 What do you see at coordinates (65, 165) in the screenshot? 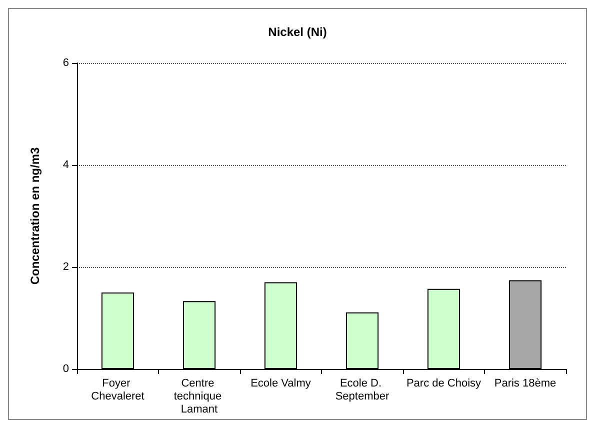
I see `y-tick-label: 4` at bounding box center [65, 165].